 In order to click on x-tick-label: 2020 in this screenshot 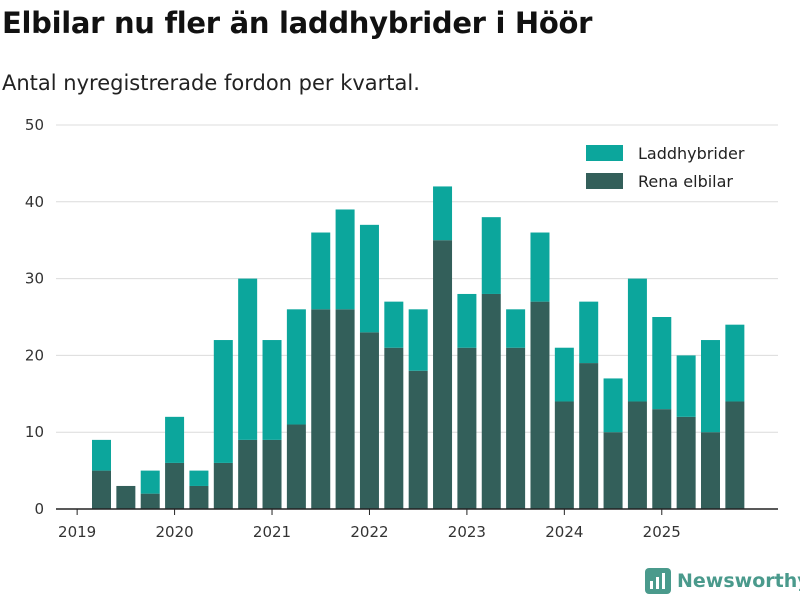, I will do `click(174, 532)`.